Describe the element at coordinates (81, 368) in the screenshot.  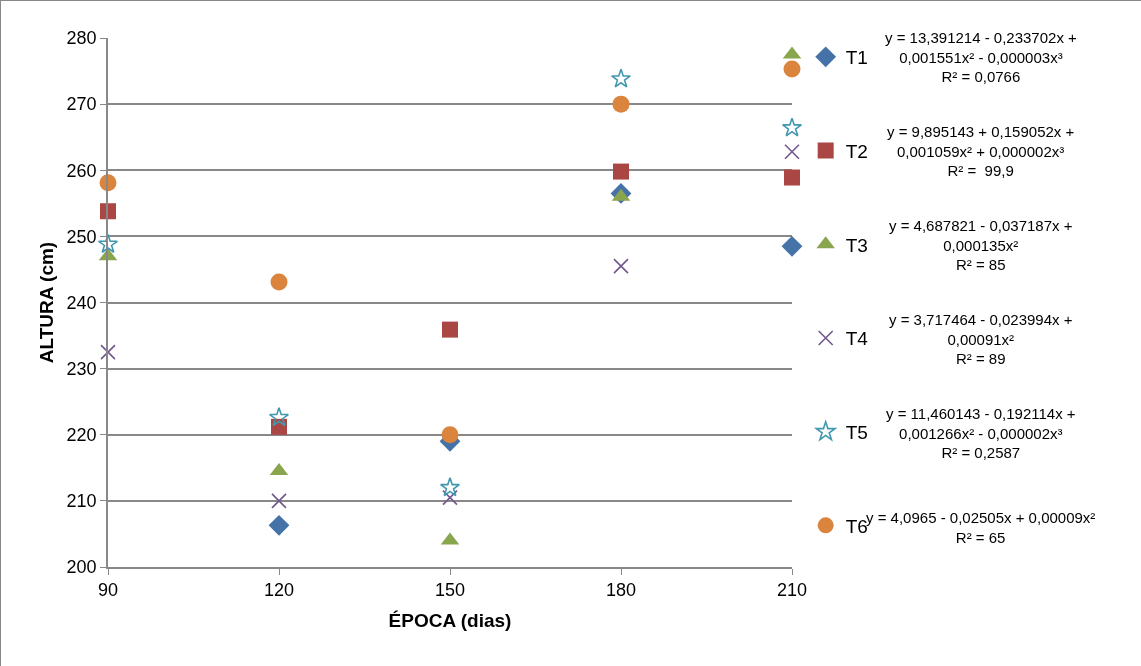
I see `y-tick-label: 230` at that location.